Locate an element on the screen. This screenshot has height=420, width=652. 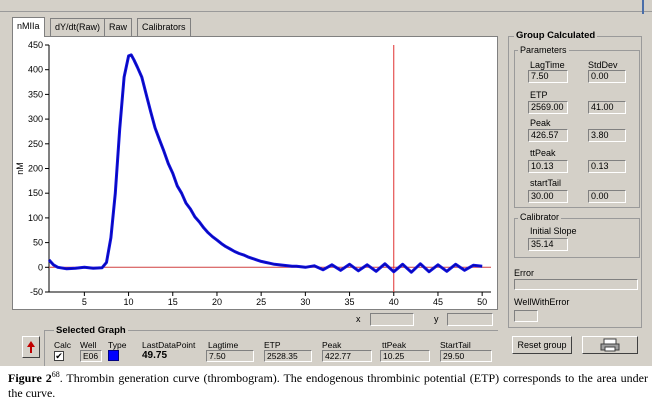
ttpeak-value: 10.13 is located at coordinates (548, 166).